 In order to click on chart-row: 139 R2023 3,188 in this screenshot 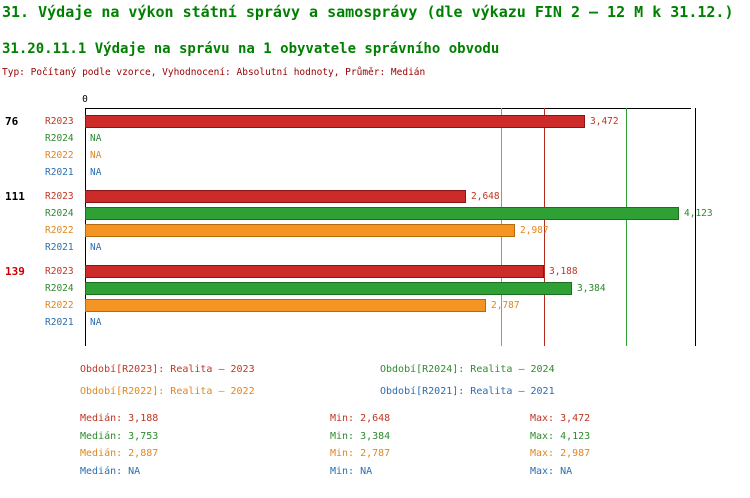, I will do `click(375, 271)`.